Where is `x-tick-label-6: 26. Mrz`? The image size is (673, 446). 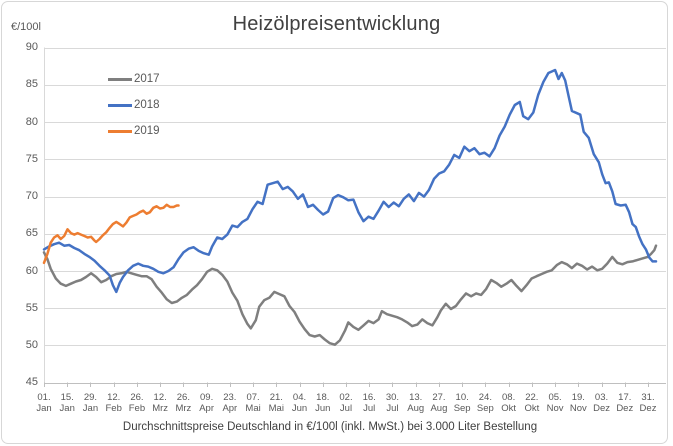 x-tick-label-6: 26. Mrz is located at coordinates (183, 403).